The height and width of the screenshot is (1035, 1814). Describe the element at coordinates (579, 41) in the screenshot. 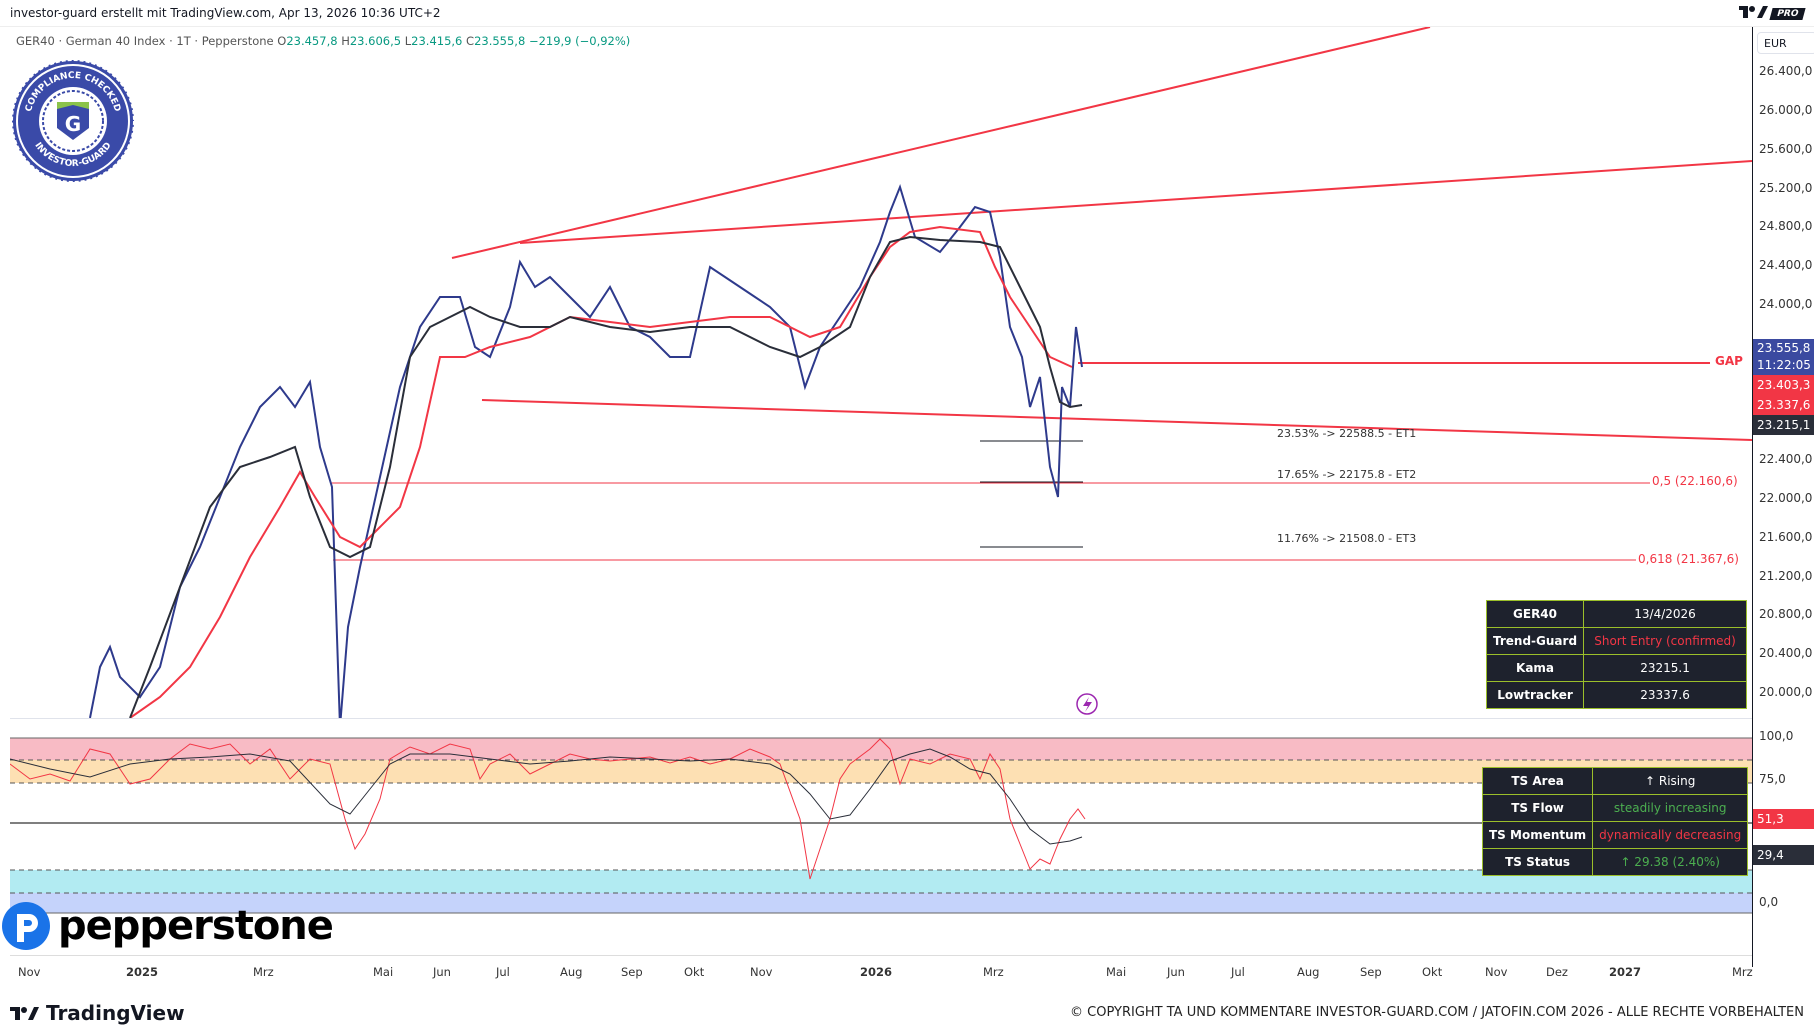

I see `change-value: −219,9 (−0,92%)` at that location.